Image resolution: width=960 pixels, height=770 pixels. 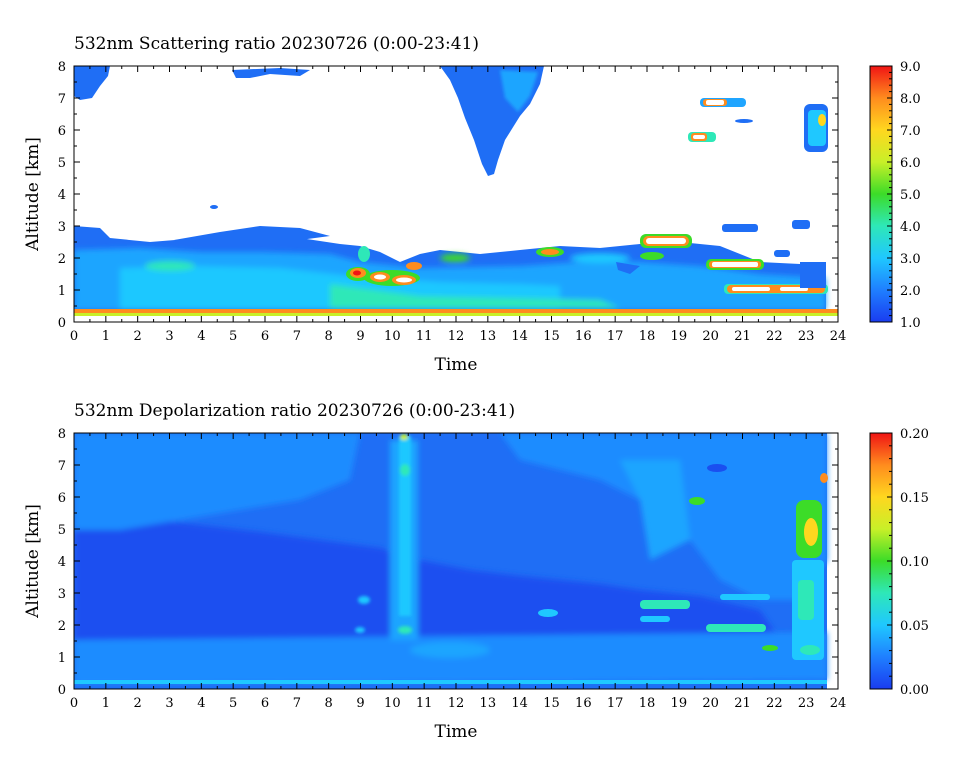 I want to click on scattering-x-tick-label: 15, so click(x=551, y=336).